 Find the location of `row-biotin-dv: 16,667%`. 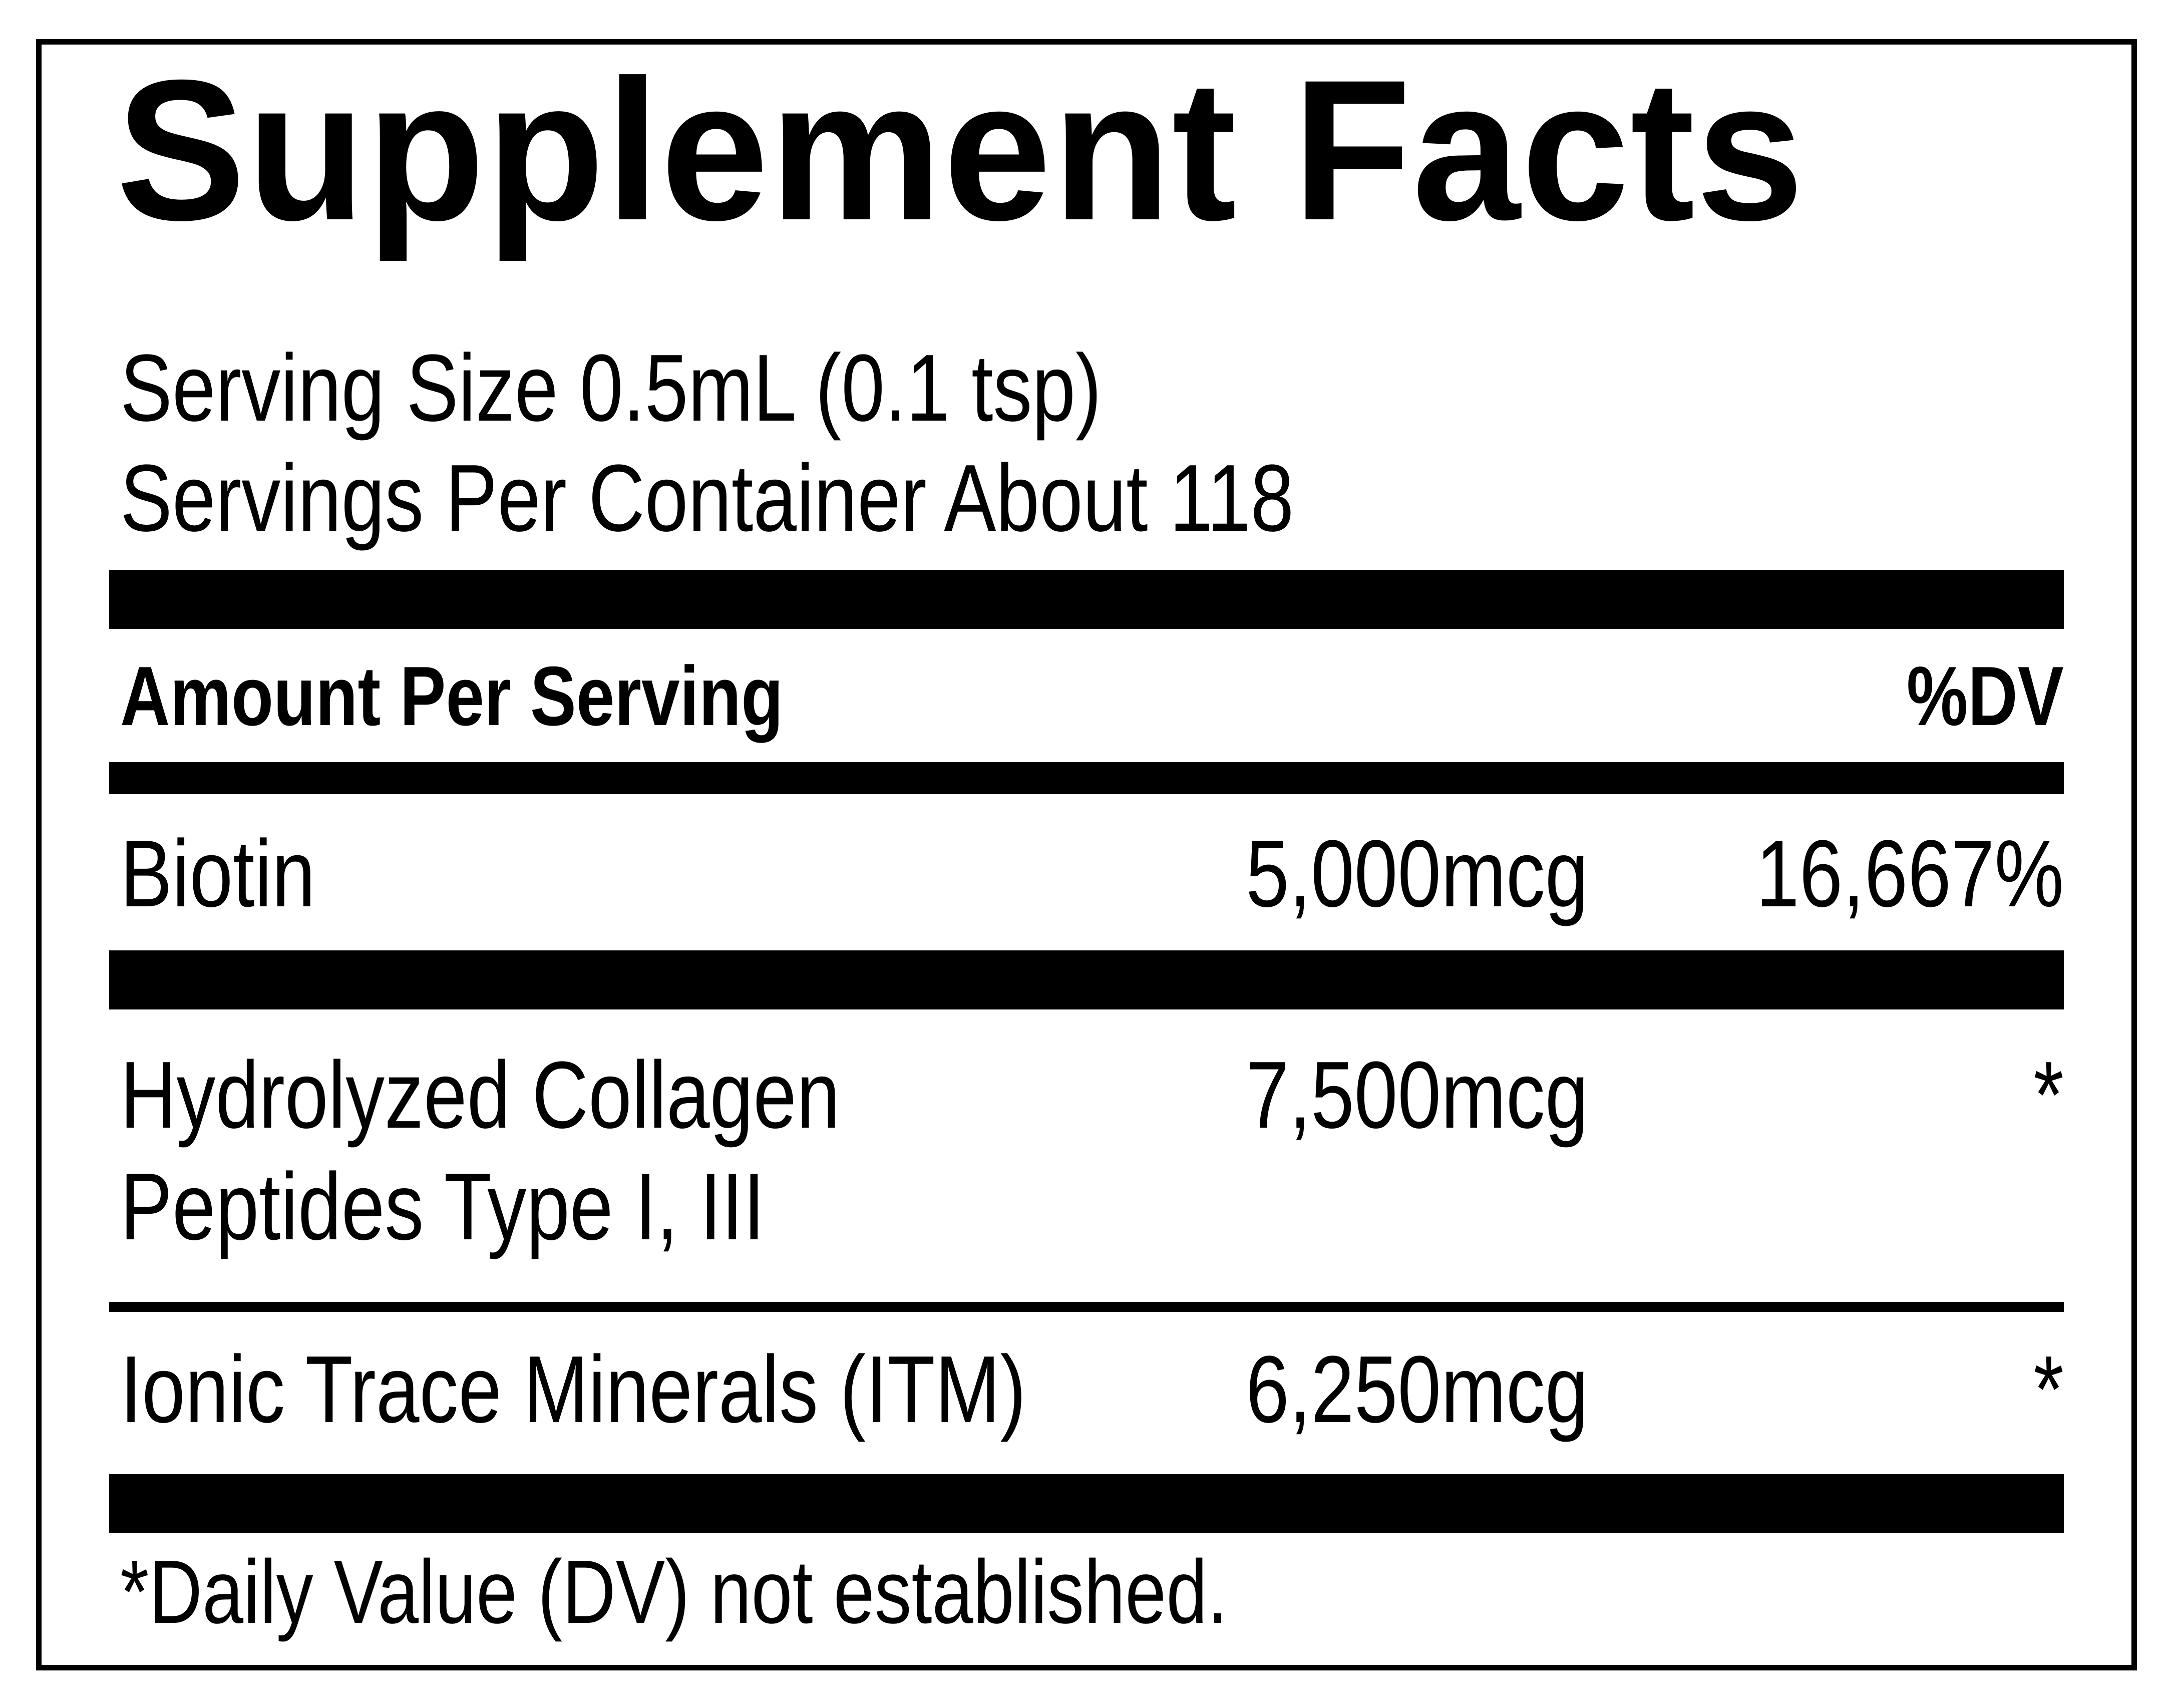

row-biotin-dv: 16,667% is located at coordinates (1909, 874).